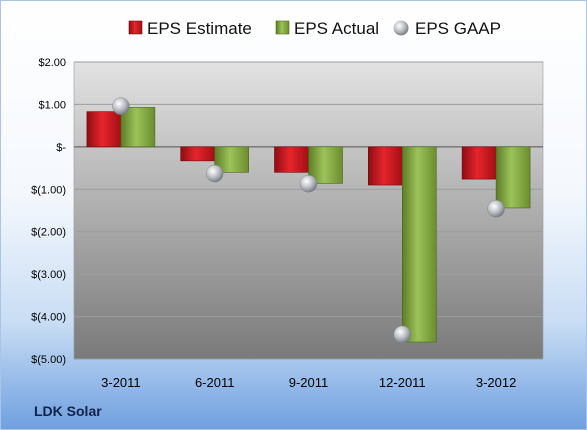  I want to click on y-tick-label: $(4.00), so click(48, 318).